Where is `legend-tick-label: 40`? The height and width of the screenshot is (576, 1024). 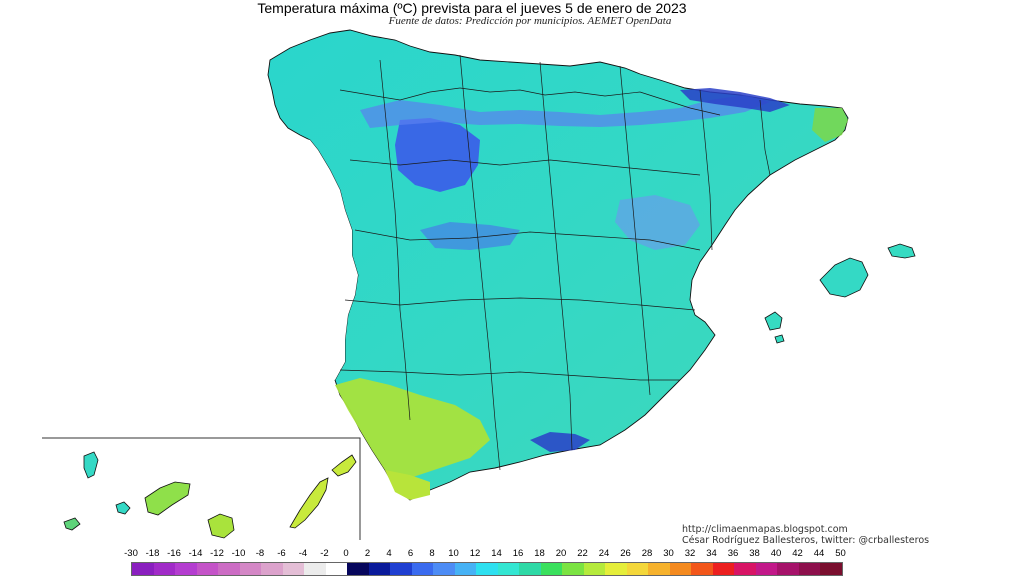
legend-tick-label: 40 is located at coordinates (776, 553).